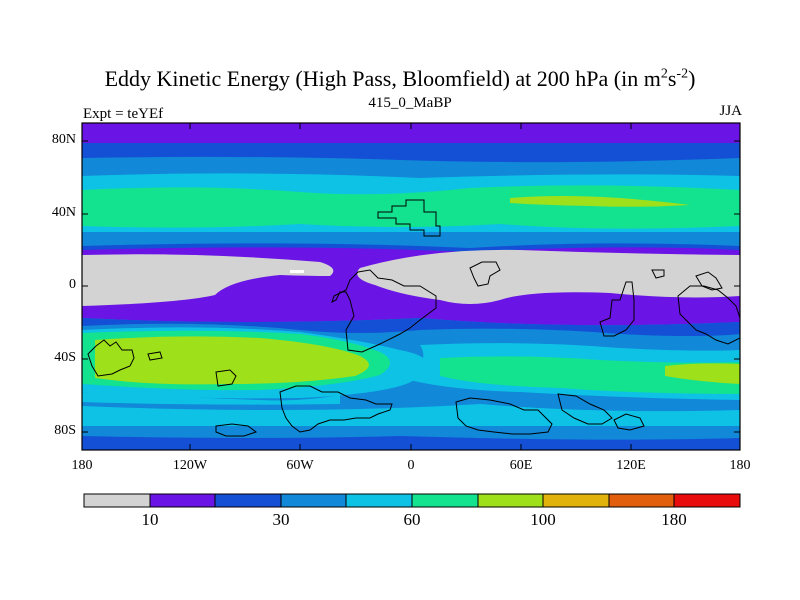 Image resolution: width=800 pixels, height=600 pixels. What do you see at coordinates (504, 416) in the screenshot?
I see `antarctic-peninsula-outline` at bounding box center [504, 416].